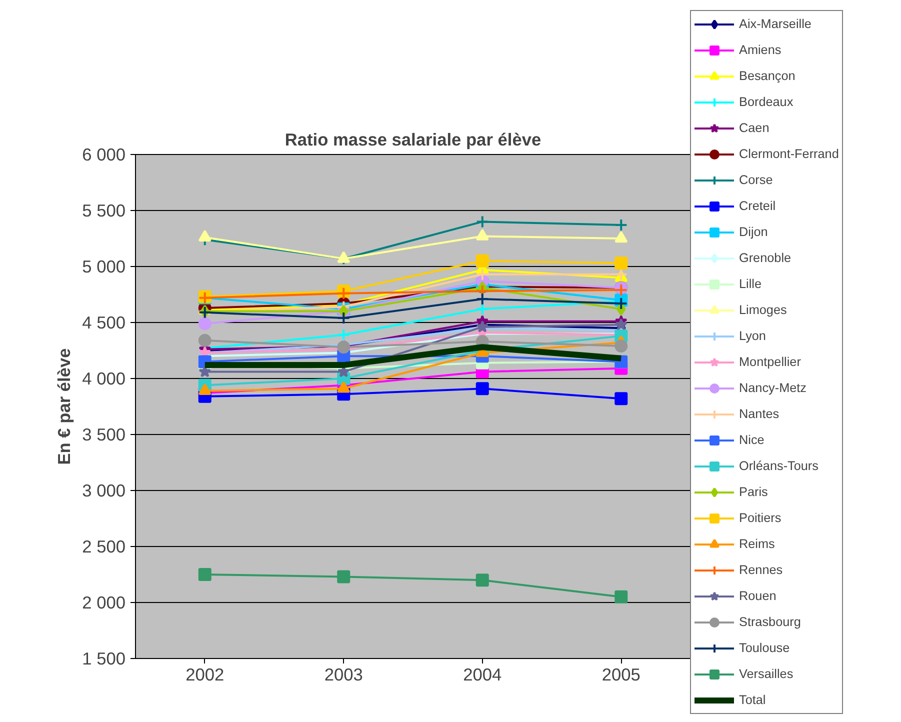 The width and height of the screenshot is (901, 722). I want to click on x-tick-label: 2005, so click(621, 674).